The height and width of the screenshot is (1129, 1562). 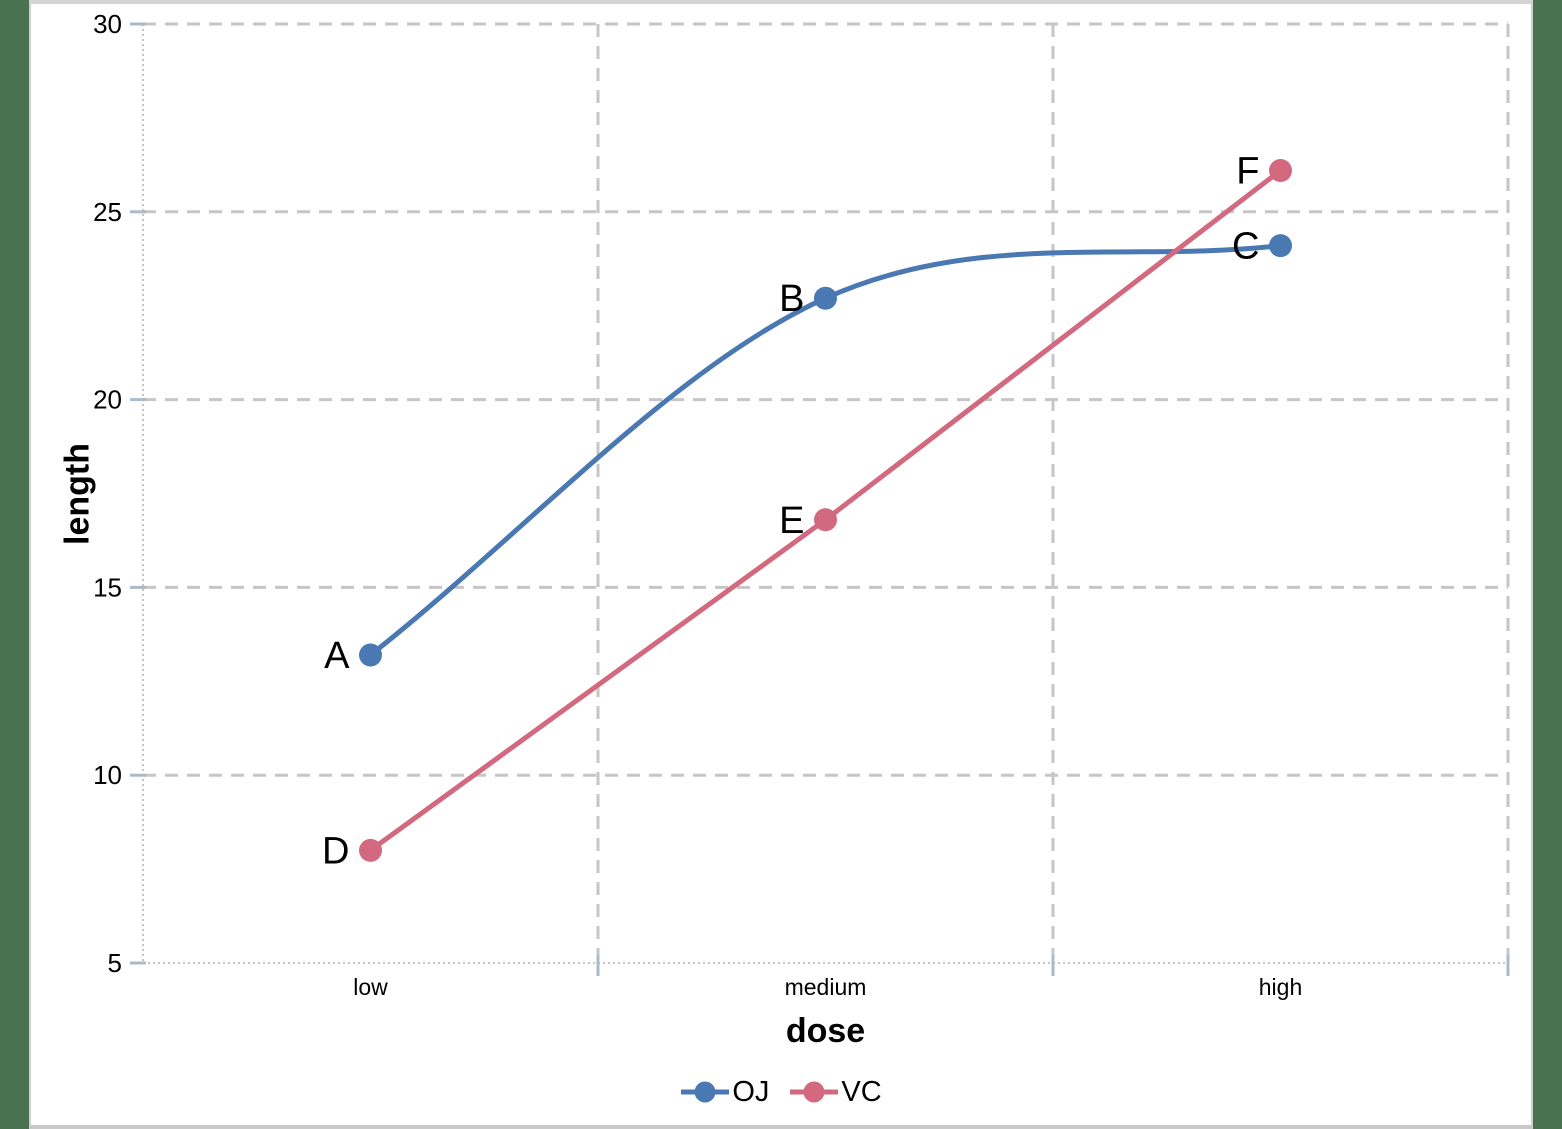 I want to click on y-axis-title: length, so click(x=77, y=494).